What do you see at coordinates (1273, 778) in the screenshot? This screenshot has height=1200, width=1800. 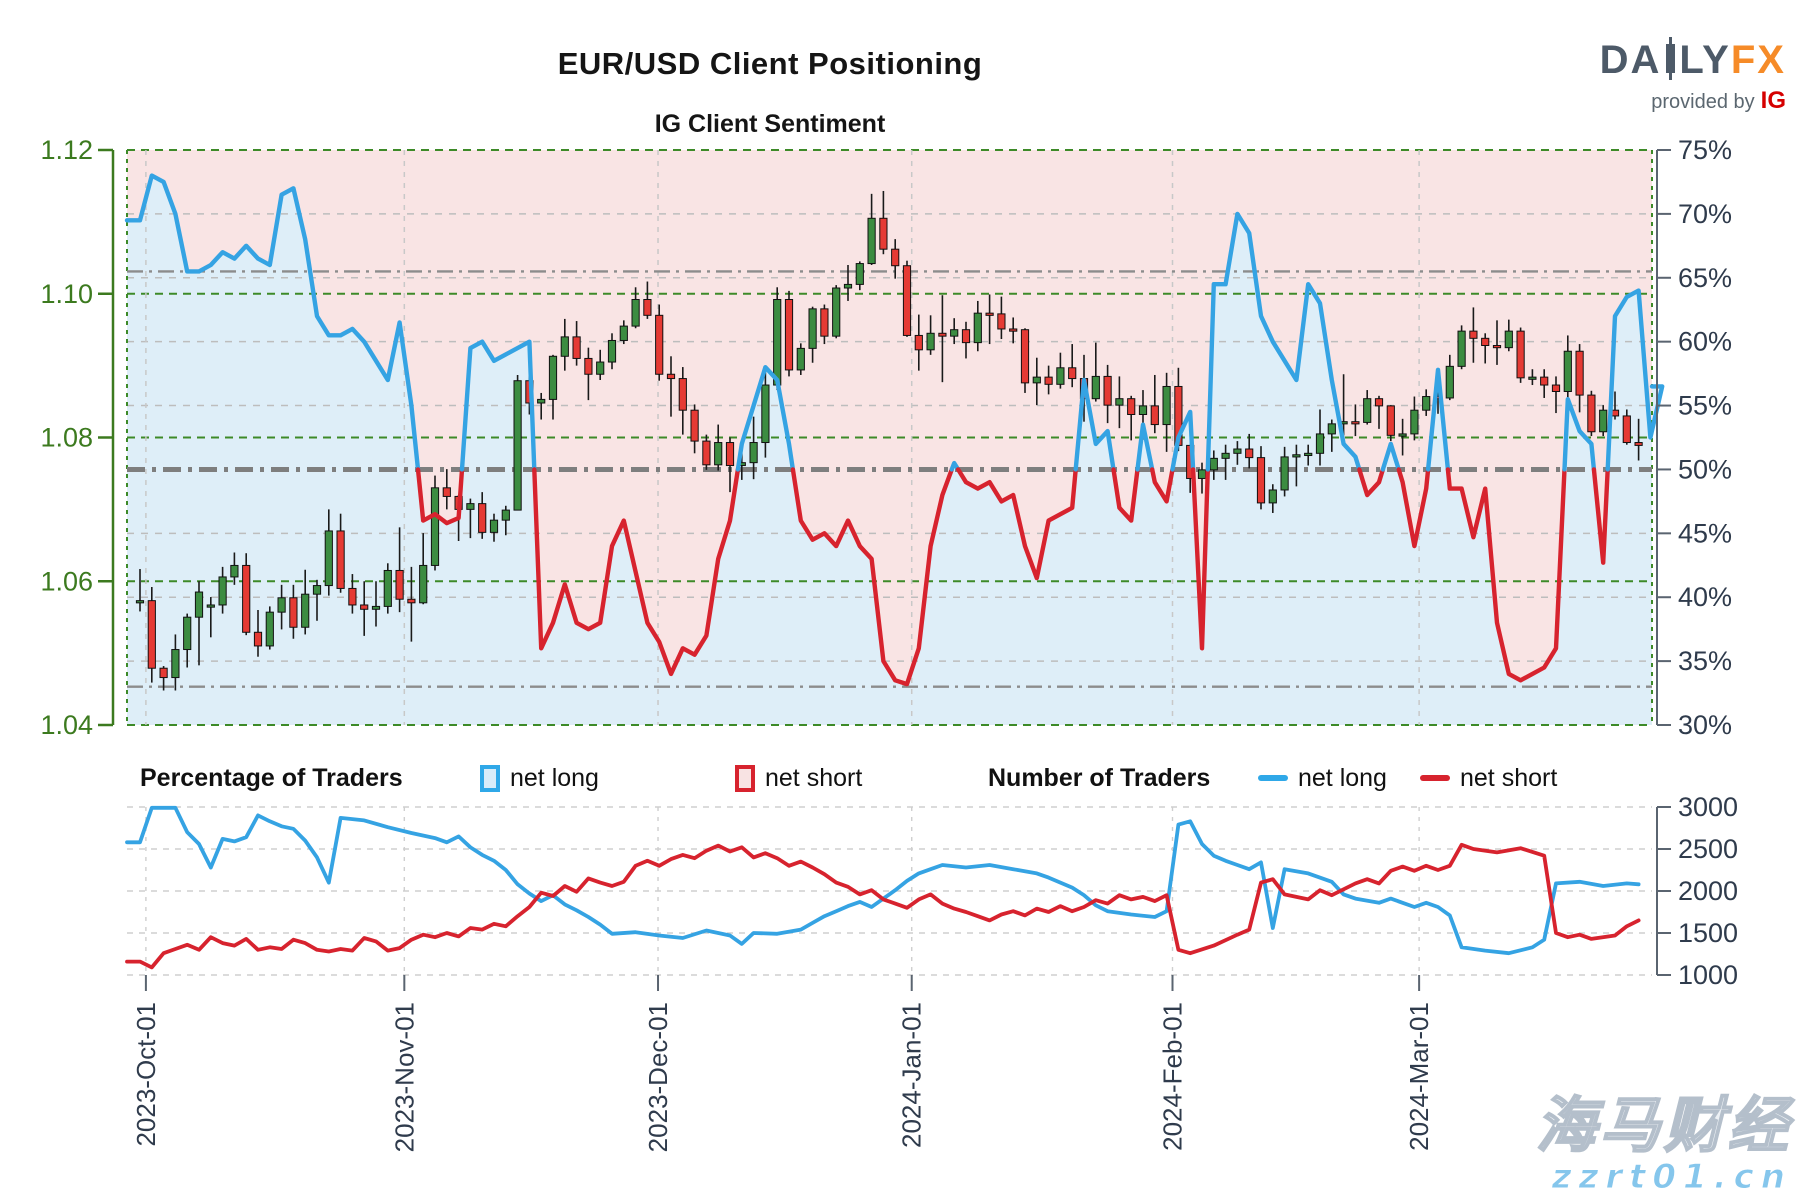 I see `net-long-dash-icon` at bounding box center [1273, 778].